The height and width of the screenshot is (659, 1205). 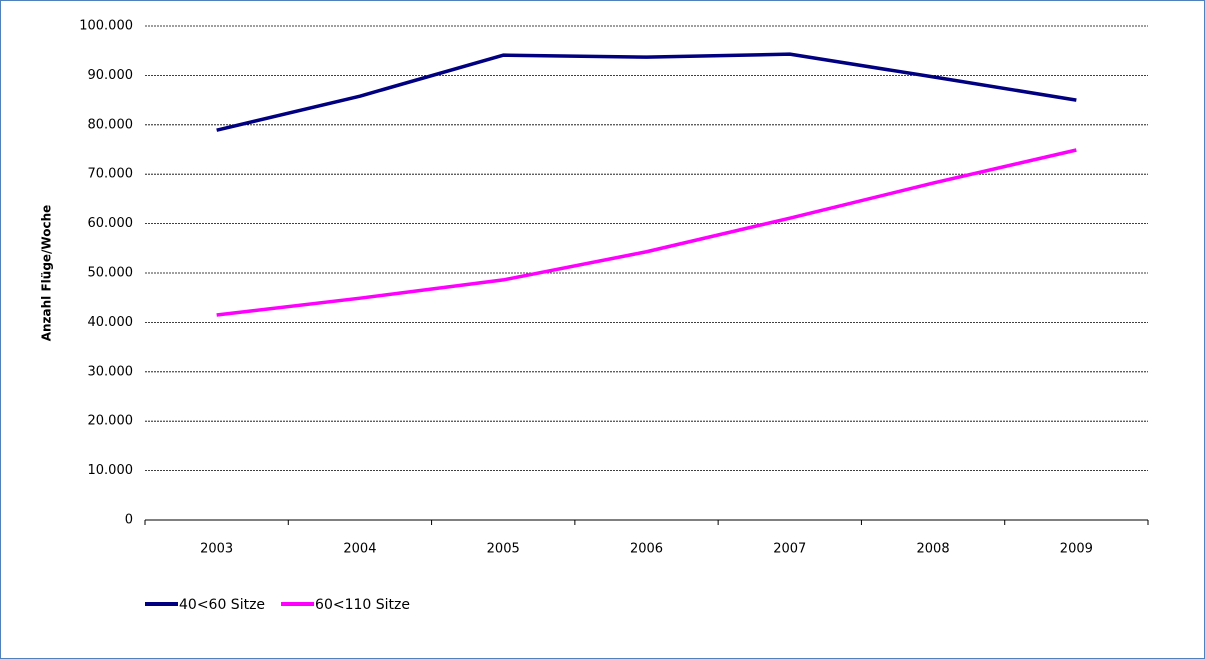 I want to click on x-tick-label: 2004, so click(x=359, y=549).